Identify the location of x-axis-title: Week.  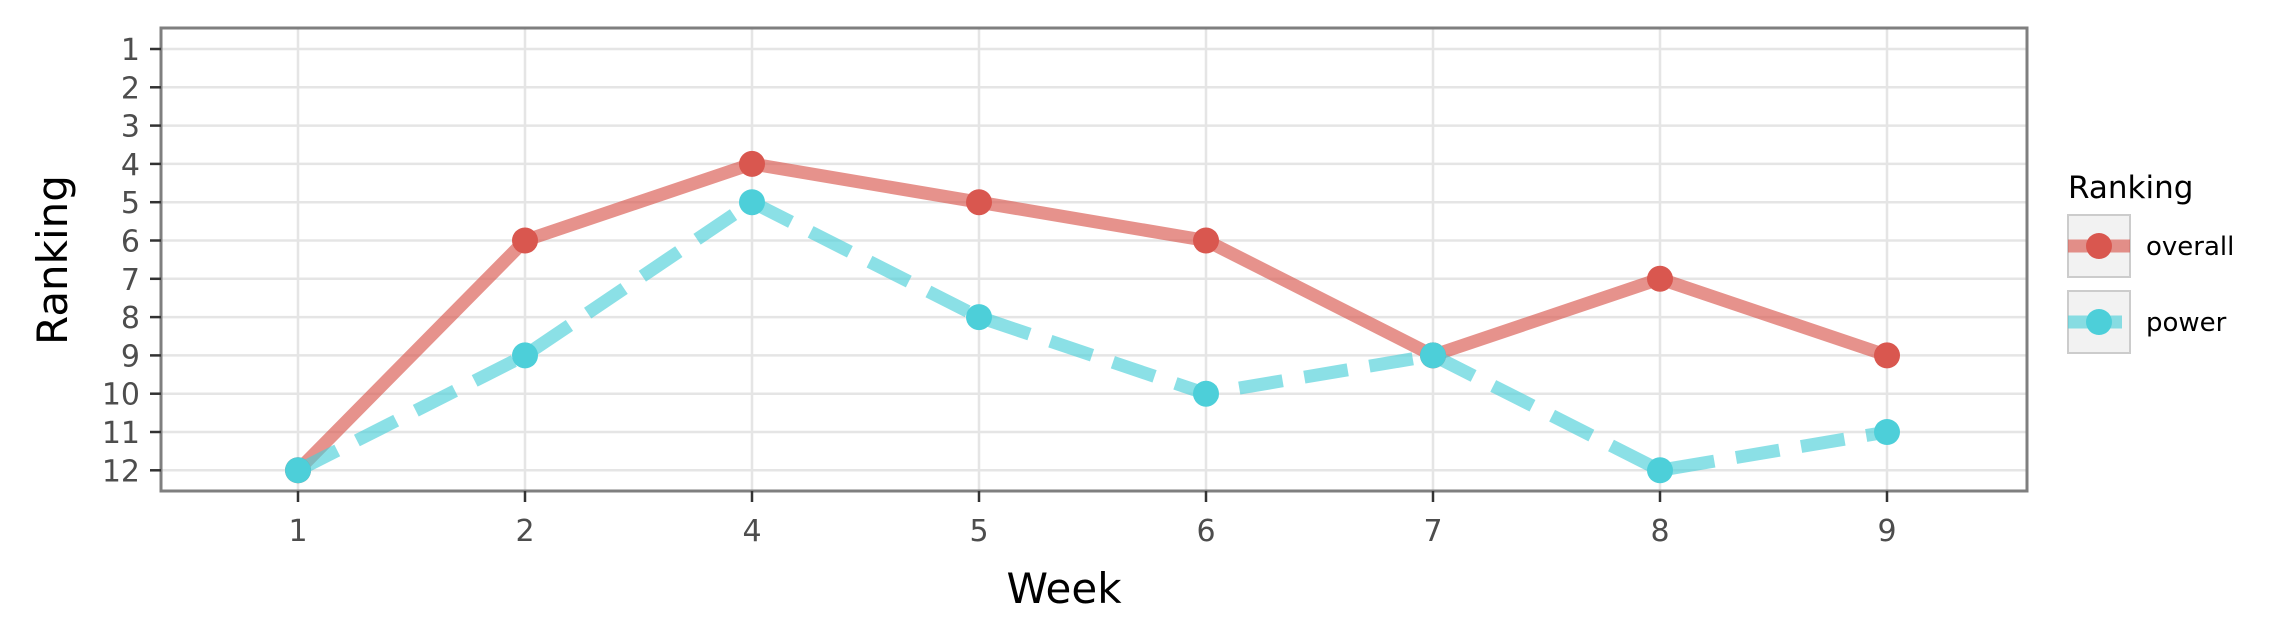
(1064, 588).